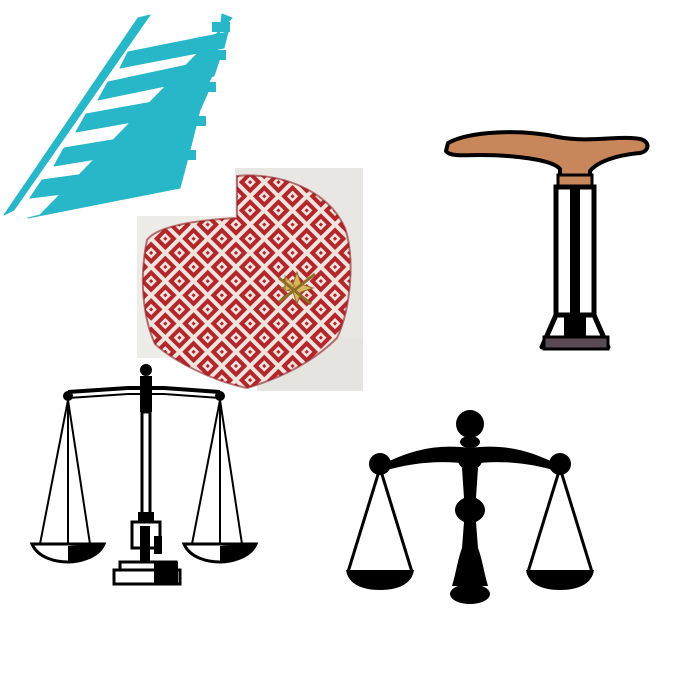 This screenshot has width=700, height=700. Describe the element at coordinates (250, 279) in the screenshot. I see `patterned-cap-icon` at that location.